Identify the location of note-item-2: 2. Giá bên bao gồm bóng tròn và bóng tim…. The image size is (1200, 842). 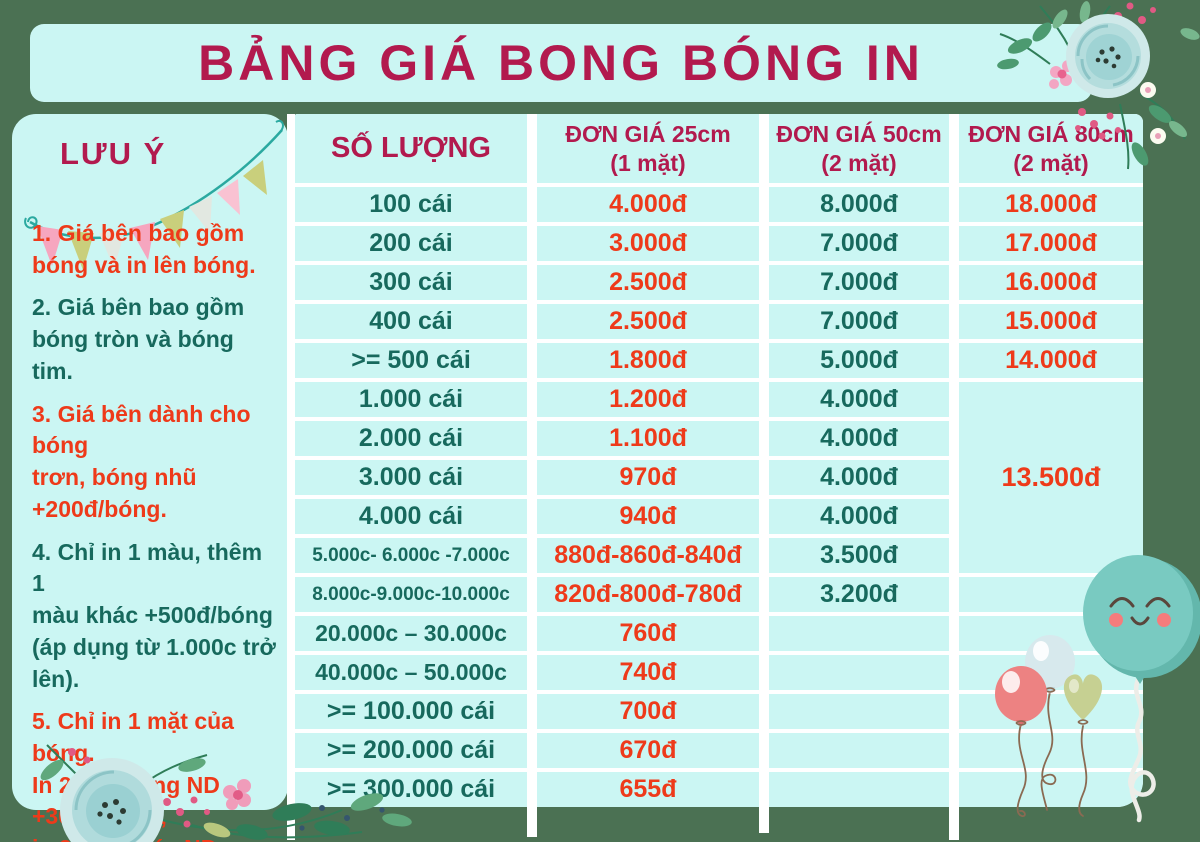
(138, 339).